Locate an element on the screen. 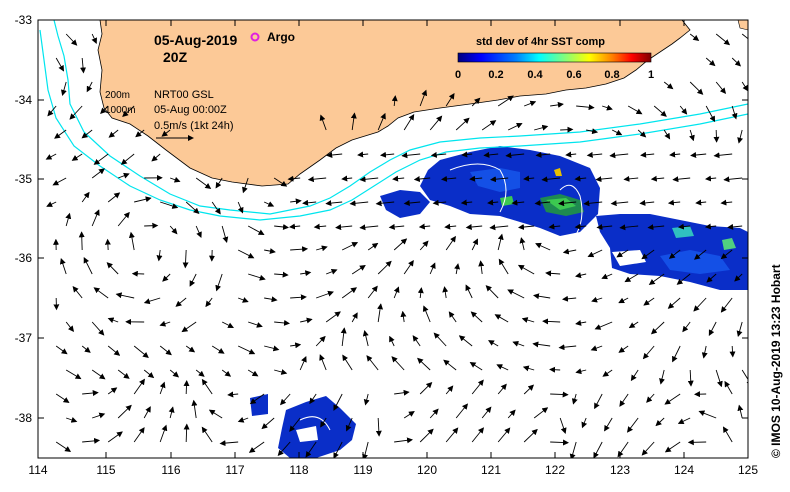  lat-tick-label: -33 is located at coordinates (24, 20).